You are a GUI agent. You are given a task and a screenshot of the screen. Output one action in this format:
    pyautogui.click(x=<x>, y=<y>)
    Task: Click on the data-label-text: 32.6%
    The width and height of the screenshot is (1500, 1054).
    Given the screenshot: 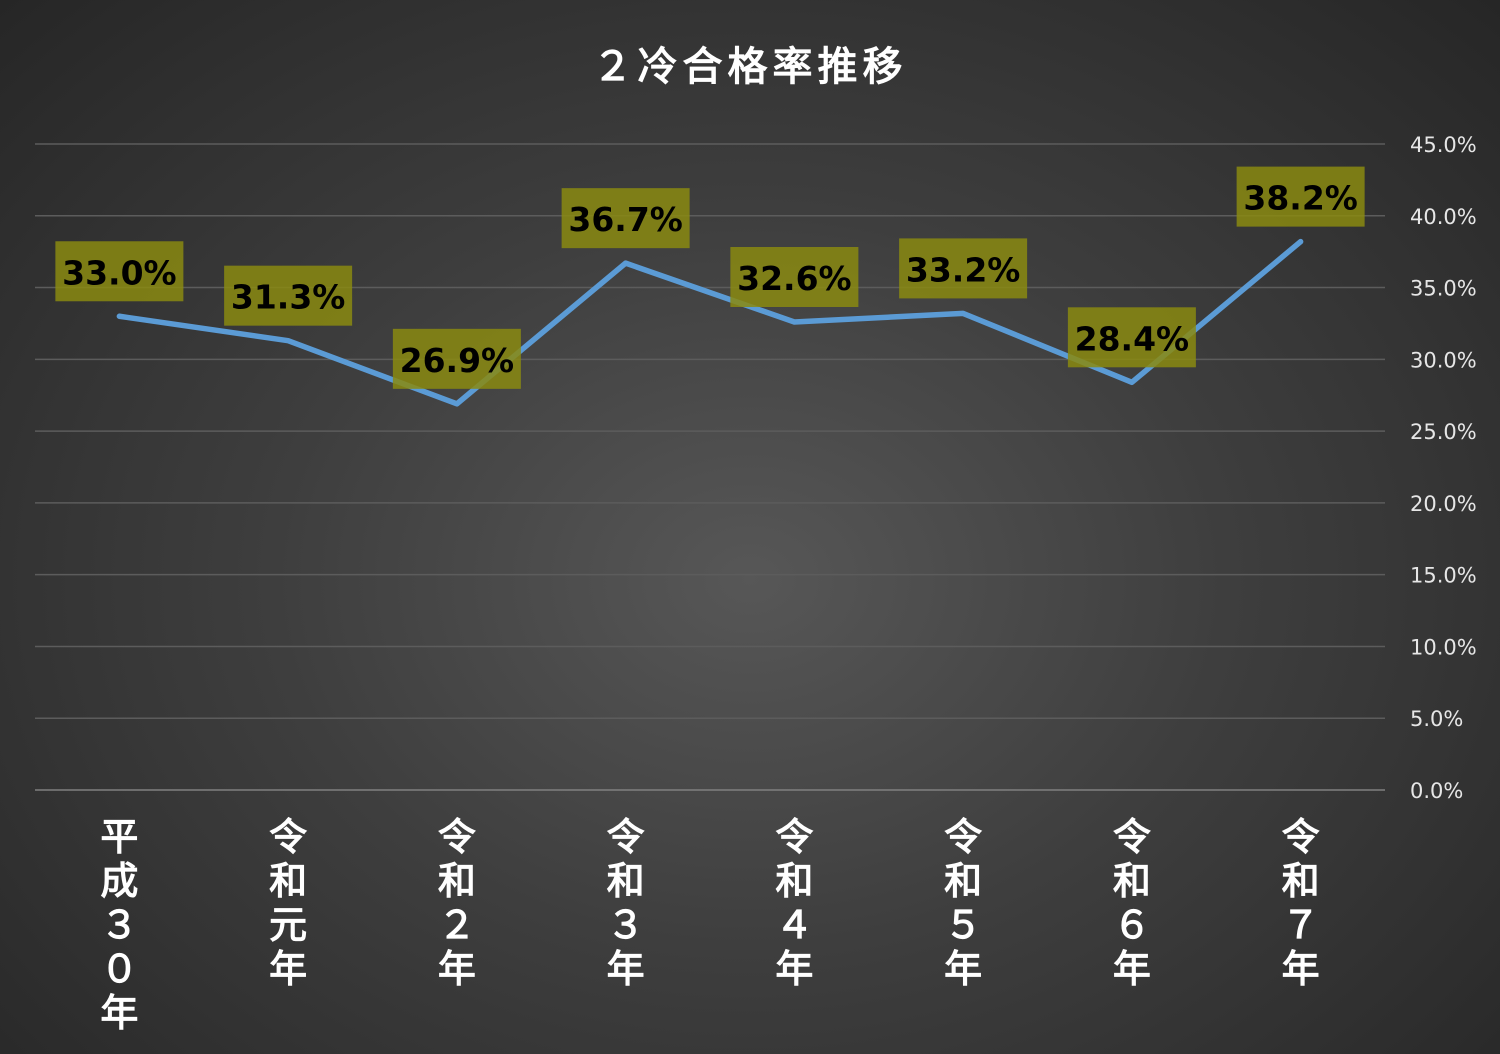 What is the action you would take?
    pyautogui.click(x=794, y=278)
    